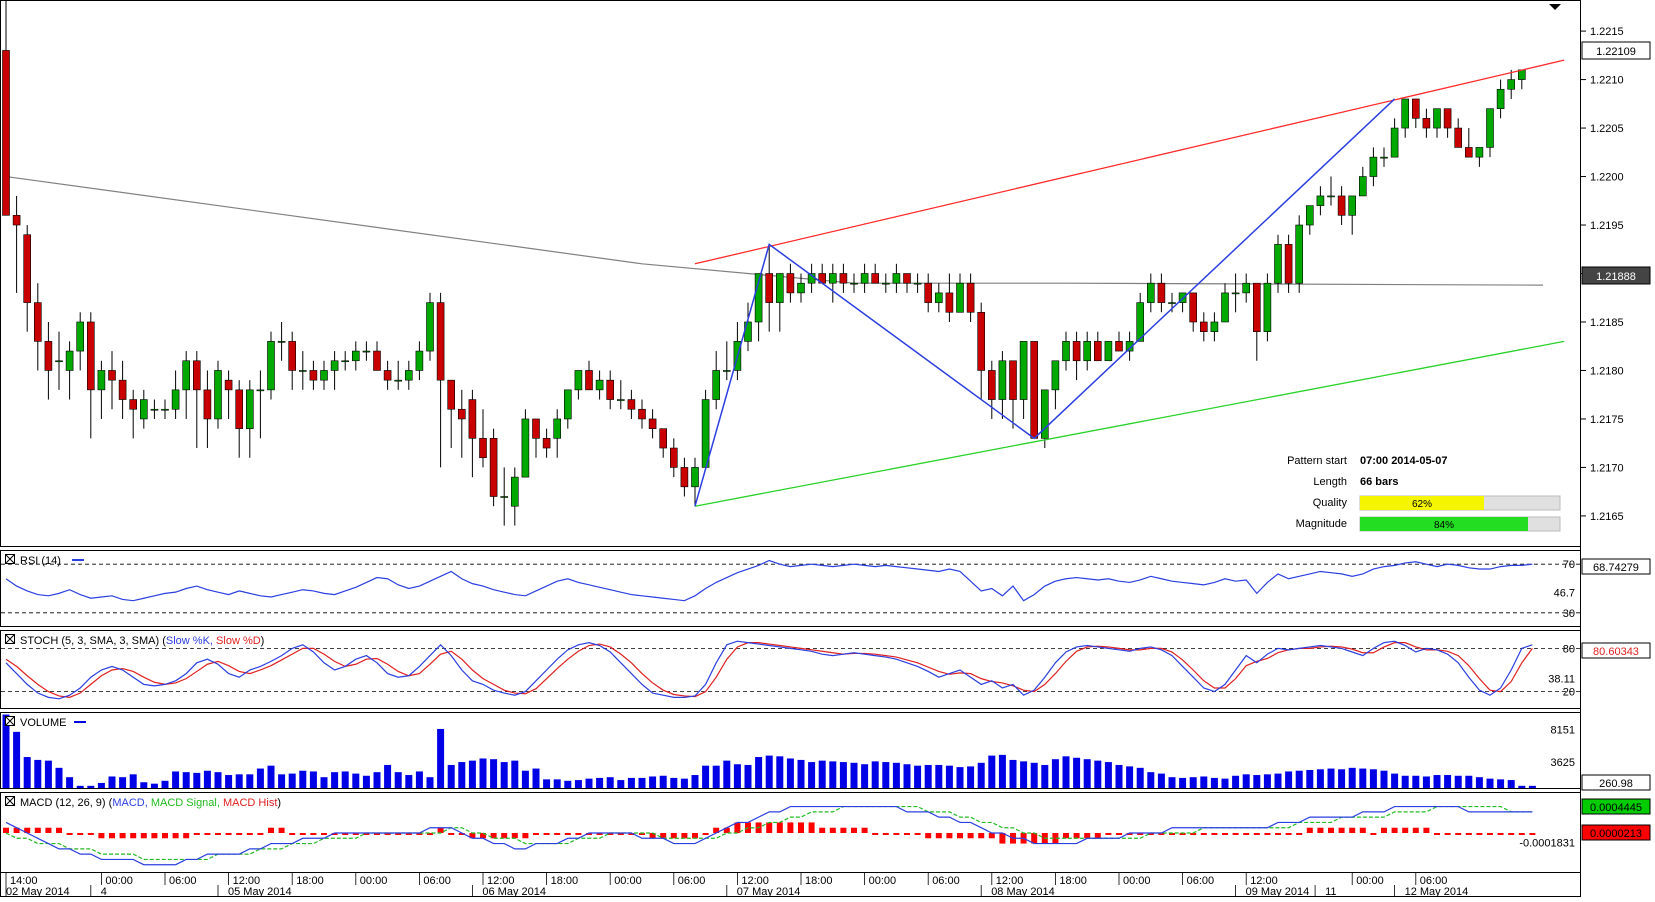 This screenshot has width=1655, height=902. Describe the element at coordinates (1317, 461) in the screenshot. I see `pattern-start-label: Pattern start` at that location.